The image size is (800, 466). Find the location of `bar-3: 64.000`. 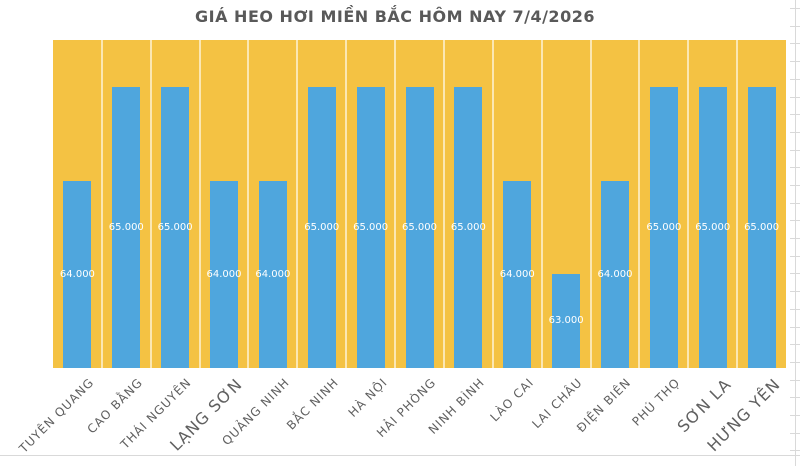

bar-3: 64.000 is located at coordinates (224, 274).